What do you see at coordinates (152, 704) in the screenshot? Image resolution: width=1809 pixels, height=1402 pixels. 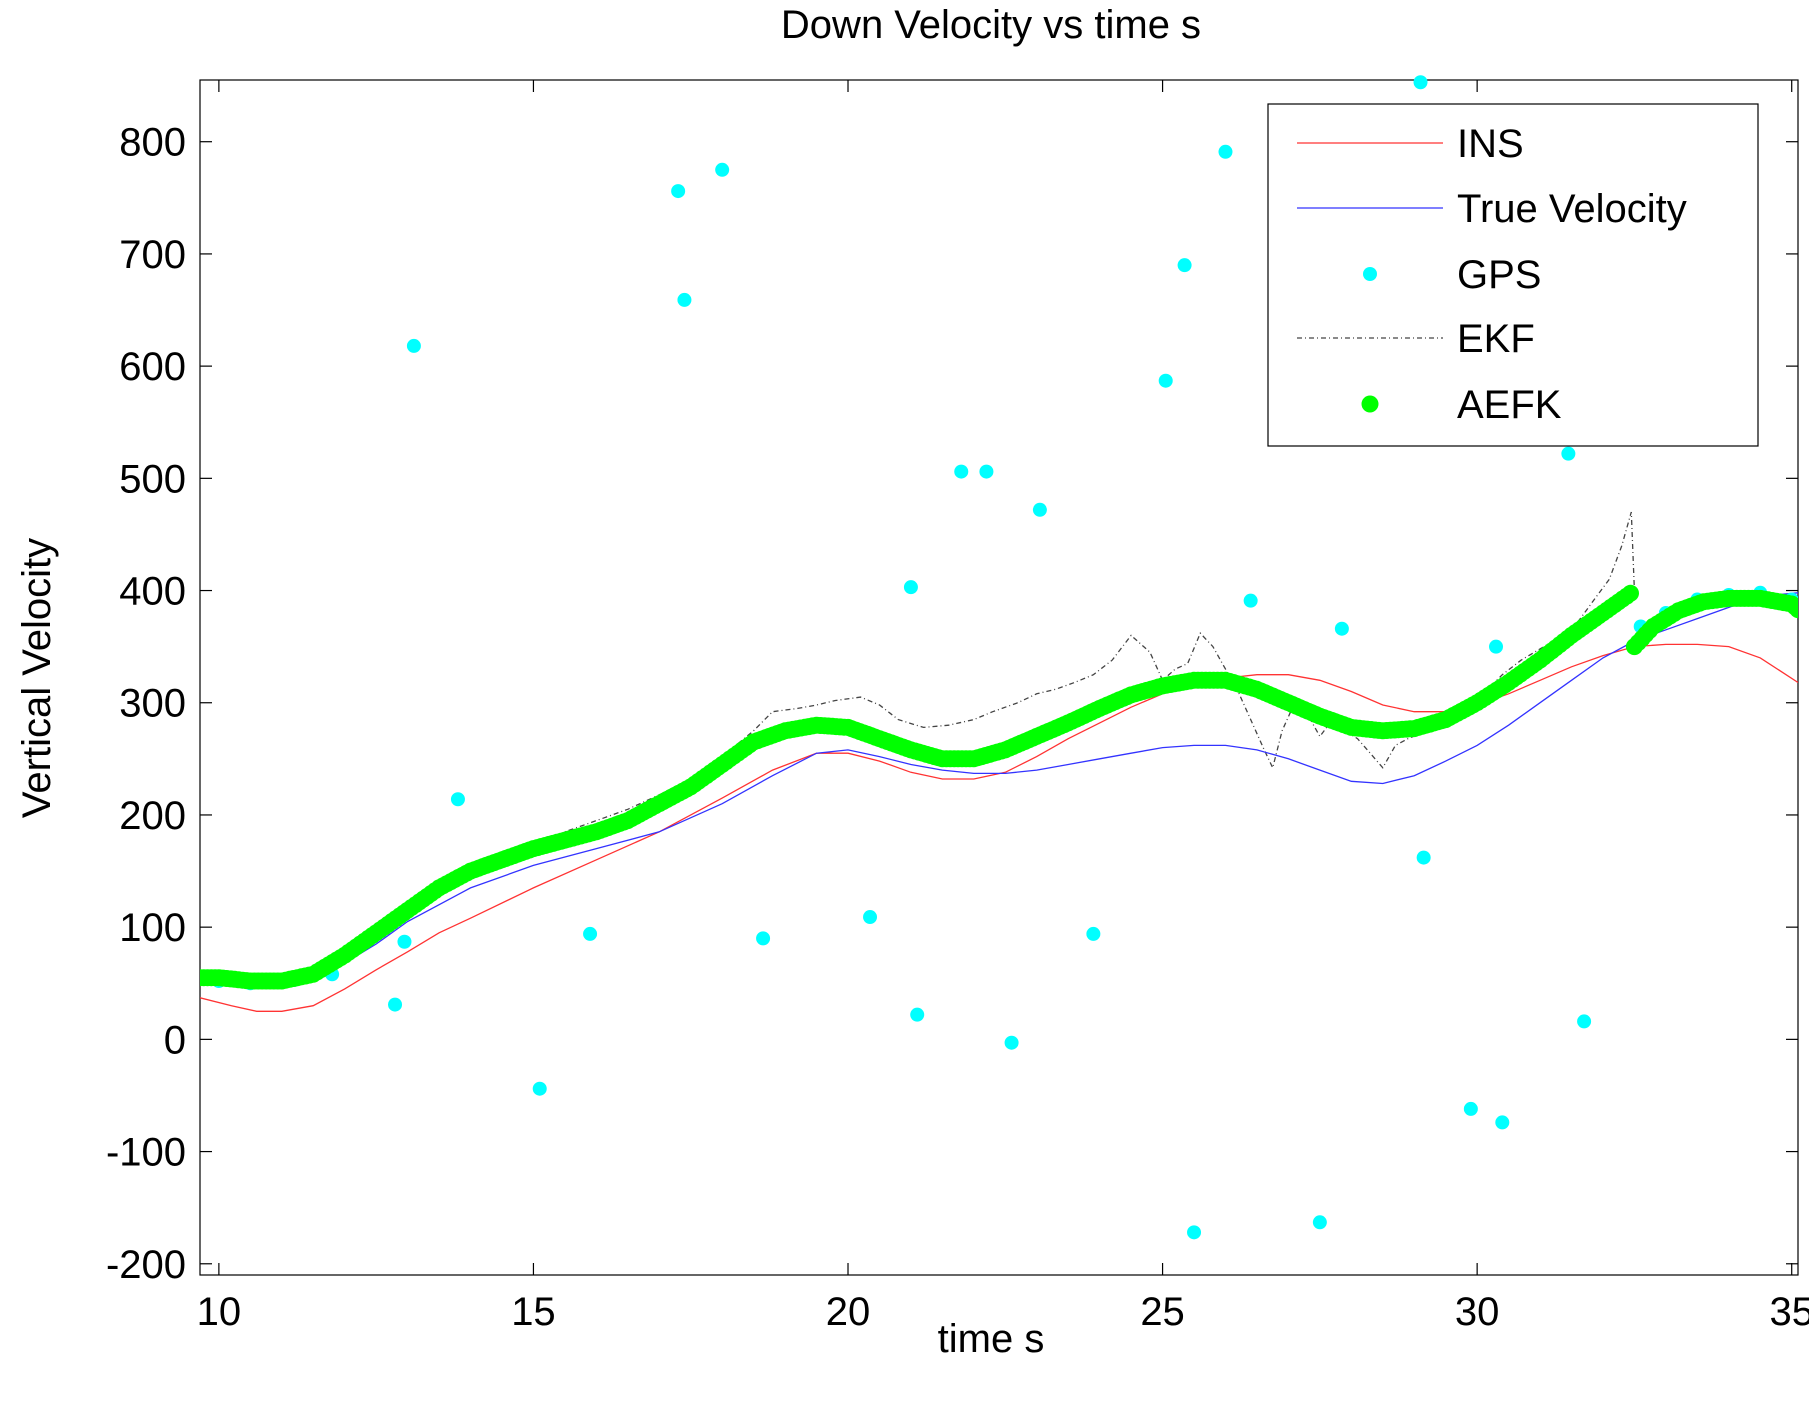 I see `y-tick-label: 300` at bounding box center [152, 704].